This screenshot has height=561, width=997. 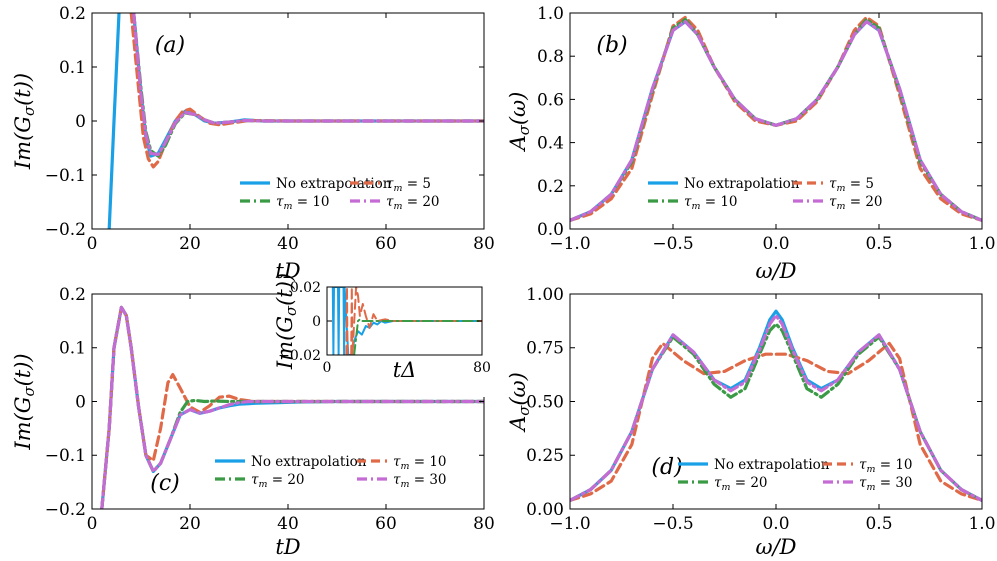 I want to click on y-tick-label: 0.25, so click(x=545, y=456).